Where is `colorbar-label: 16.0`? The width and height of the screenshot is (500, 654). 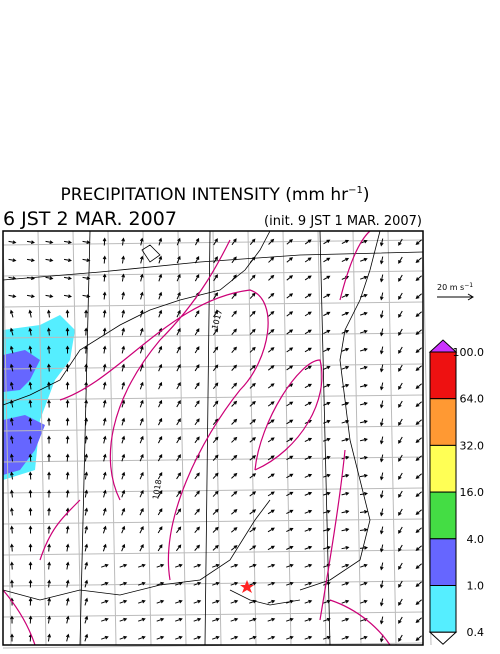
colorbar-label: 16.0 is located at coordinates (472, 492).